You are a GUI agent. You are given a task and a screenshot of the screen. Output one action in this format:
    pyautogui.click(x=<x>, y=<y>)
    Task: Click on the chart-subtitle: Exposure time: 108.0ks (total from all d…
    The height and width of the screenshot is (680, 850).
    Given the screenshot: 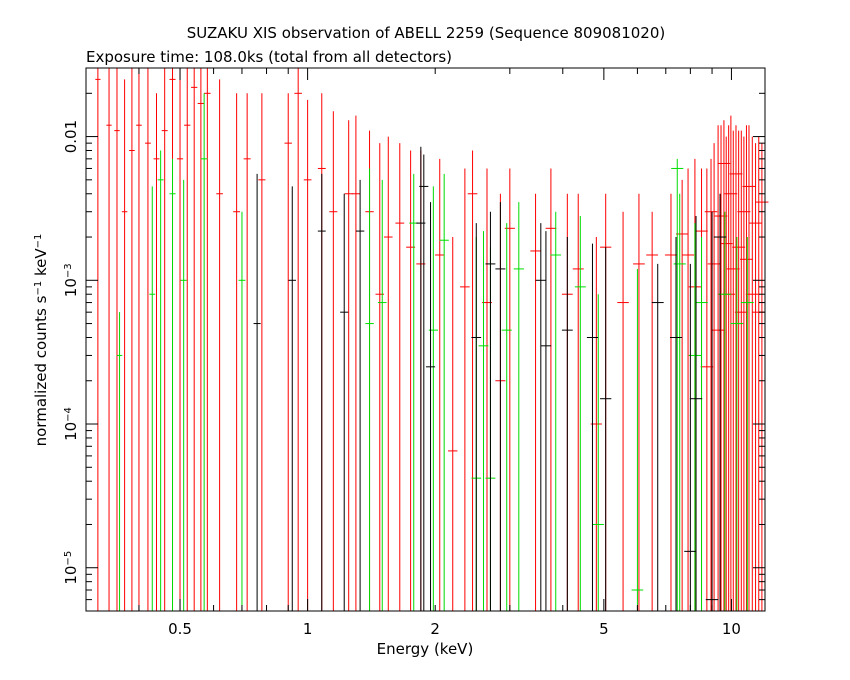 What is the action you would take?
    pyautogui.click(x=269, y=57)
    